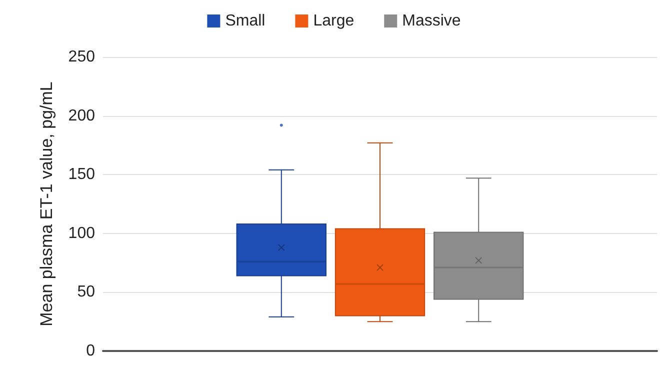 The image size is (668, 368). What do you see at coordinates (86, 292) in the screenshot?
I see `y-tick-label: 50` at bounding box center [86, 292].